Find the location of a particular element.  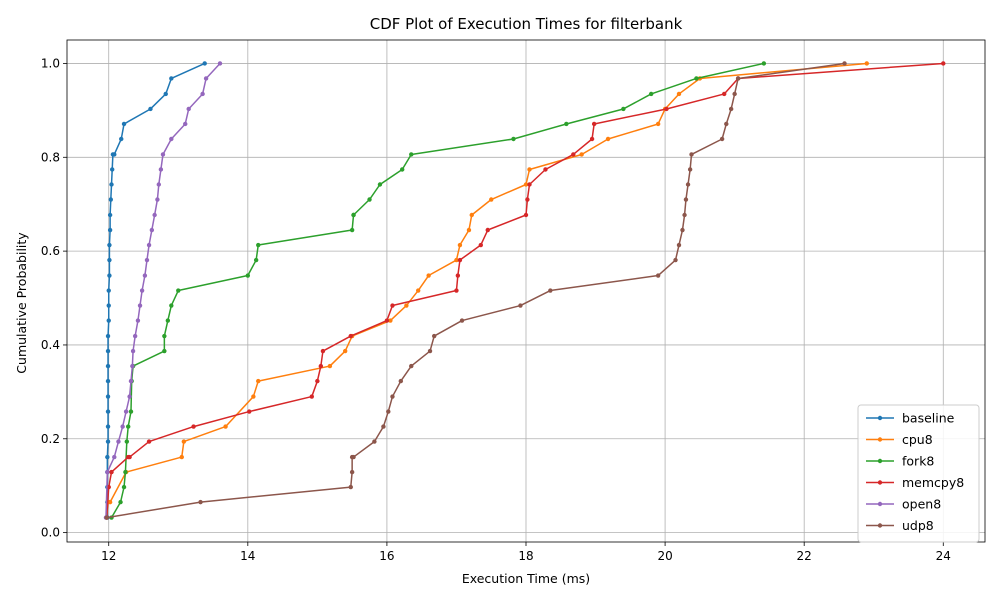

x-tick-label-6: 24 is located at coordinates (943, 556).